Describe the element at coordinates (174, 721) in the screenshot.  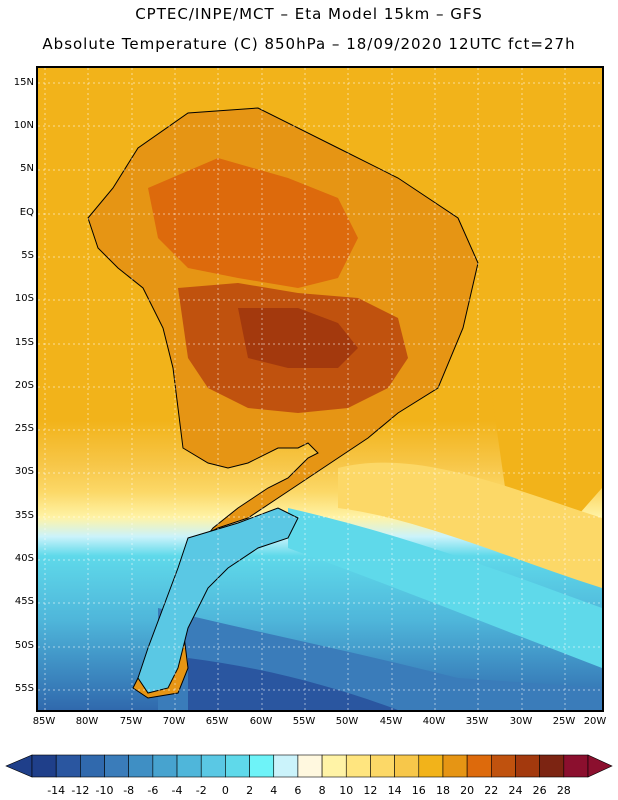
I see `lon-label: 70W` at that location.